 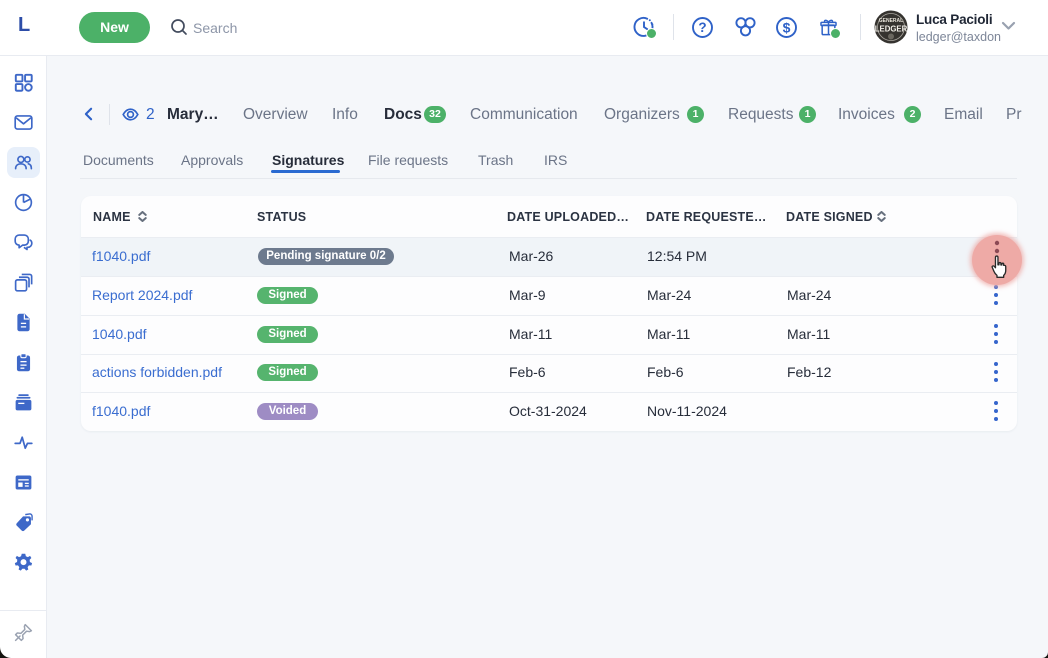 I want to click on svg-text: GENERAL, so click(x=891, y=21).